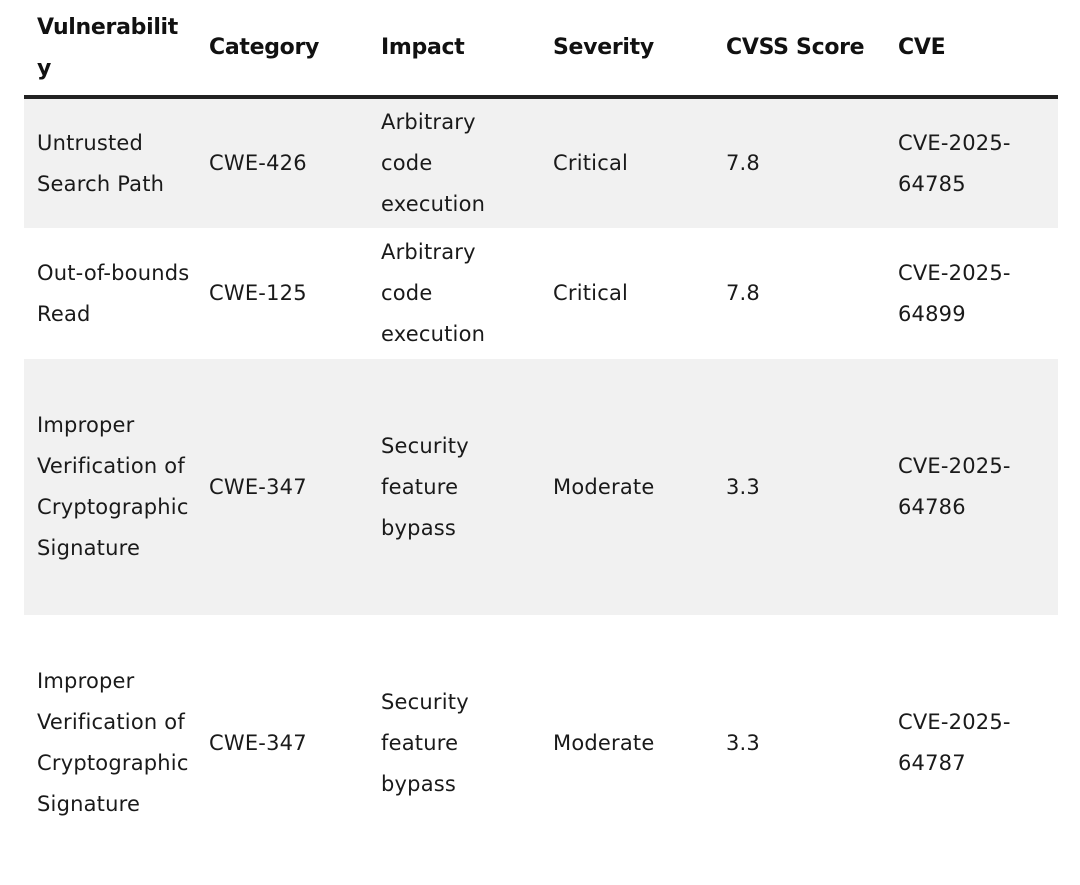 The height and width of the screenshot is (885, 1080). What do you see at coordinates (264, 47) in the screenshot?
I see `header-category: Category` at bounding box center [264, 47].